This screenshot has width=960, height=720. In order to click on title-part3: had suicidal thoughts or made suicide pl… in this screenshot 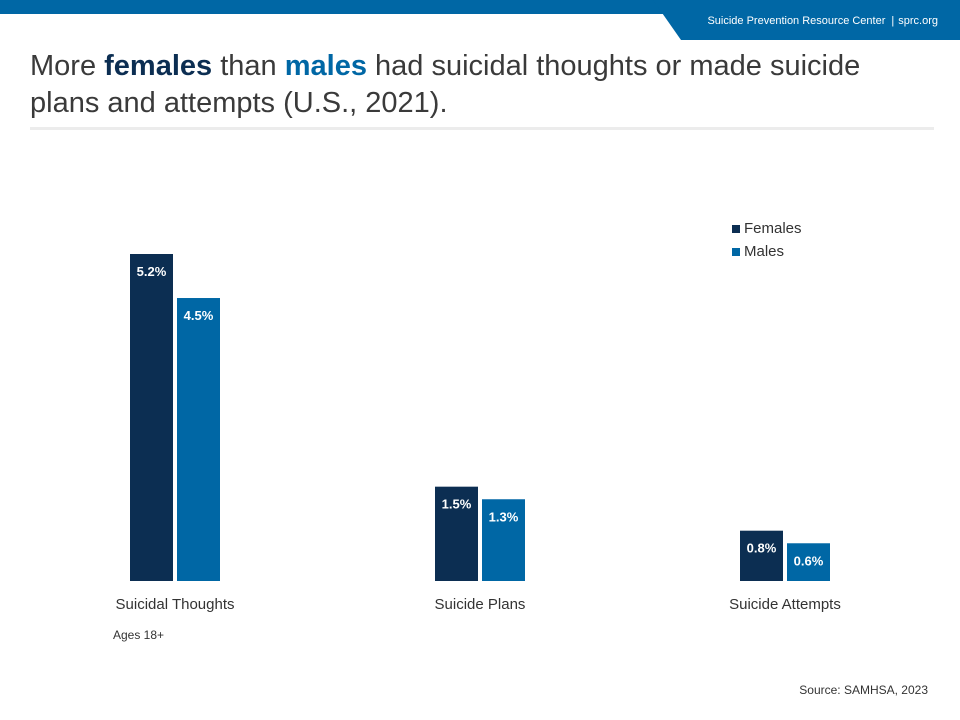, I will do `click(445, 84)`.